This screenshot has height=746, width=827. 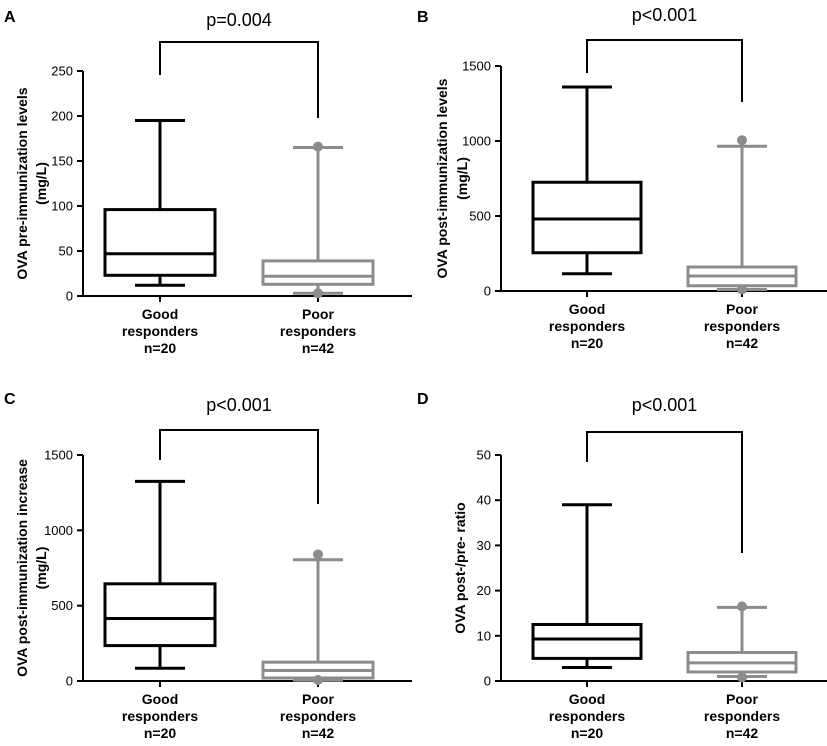 I want to click on y-tick-label: 100, so click(x=62, y=206).